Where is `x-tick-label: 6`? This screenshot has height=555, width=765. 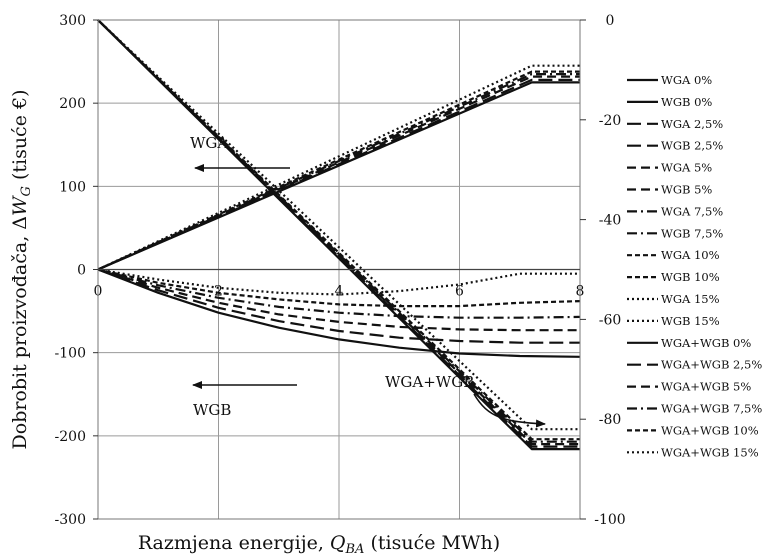 x-tick-label: 6 is located at coordinates (459, 292).